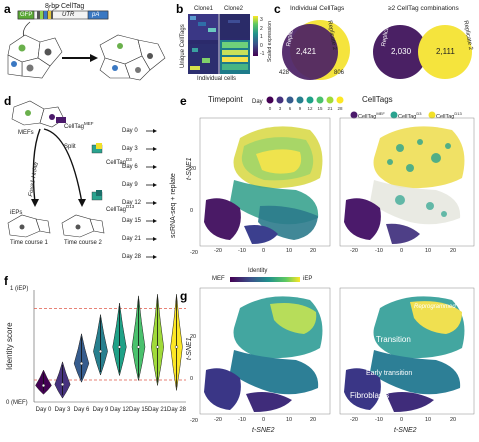 The width and height of the screenshot is (479, 442). I want to click on venn-left-only2: 806, so click(339, 73).